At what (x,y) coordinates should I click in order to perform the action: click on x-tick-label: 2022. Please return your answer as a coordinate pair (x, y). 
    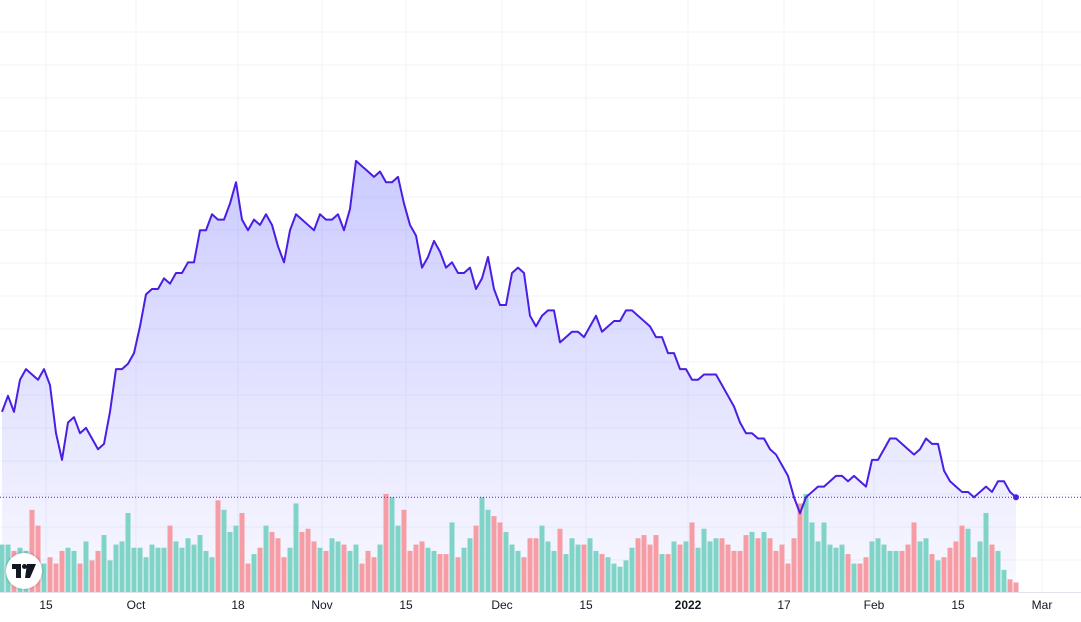
    Looking at the image, I should click on (688, 605).